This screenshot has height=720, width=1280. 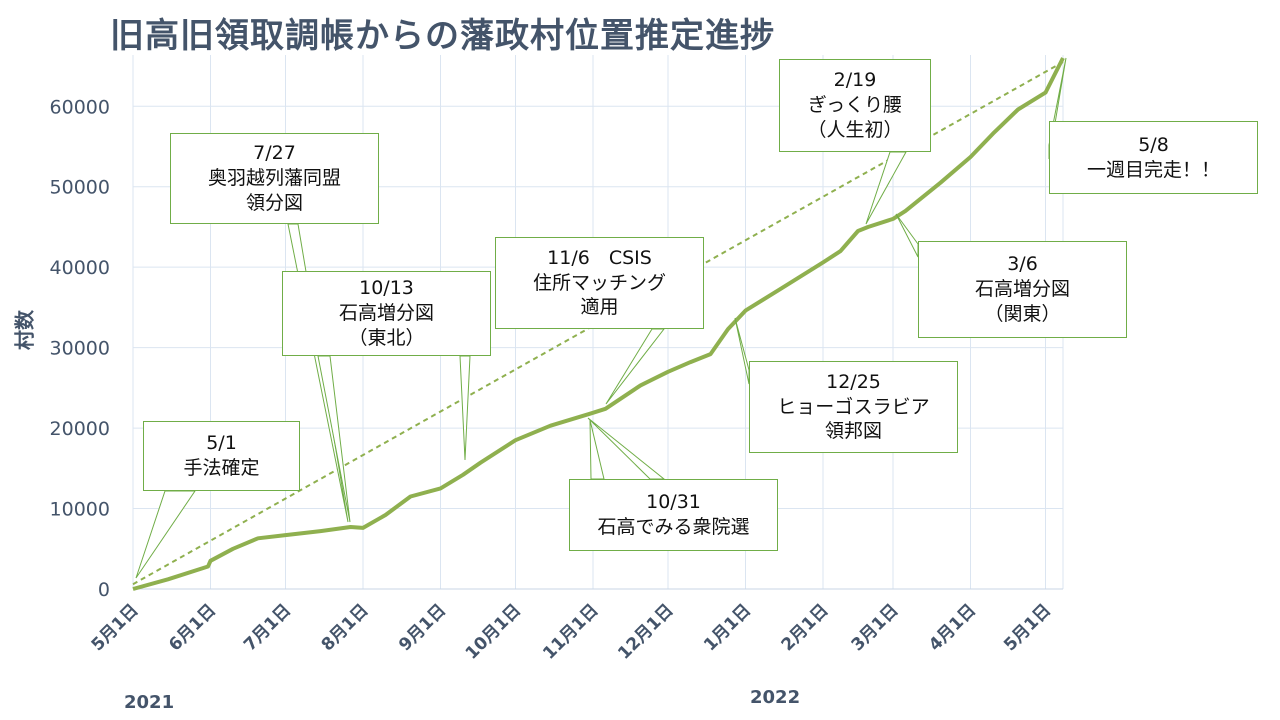 What do you see at coordinates (855, 80) in the screenshot?
I see `annotation-6-line-0: 2/19` at bounding box center [855, 80].